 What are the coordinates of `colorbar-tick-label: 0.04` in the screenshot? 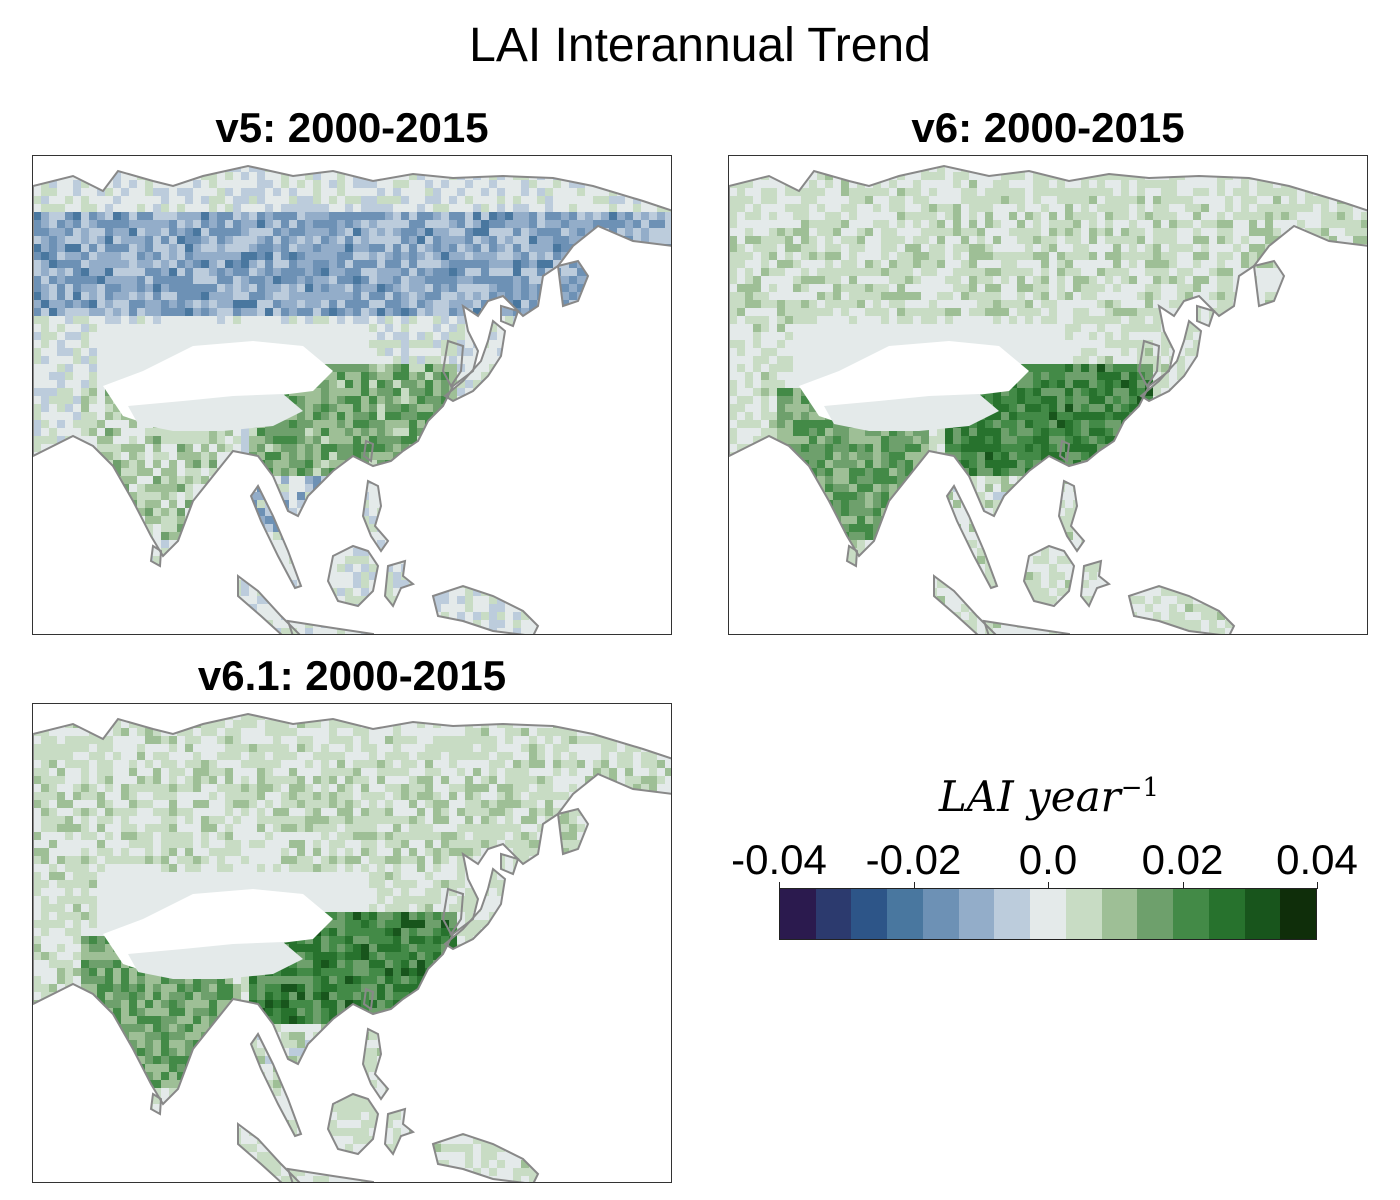 It's located at (1317, 859).